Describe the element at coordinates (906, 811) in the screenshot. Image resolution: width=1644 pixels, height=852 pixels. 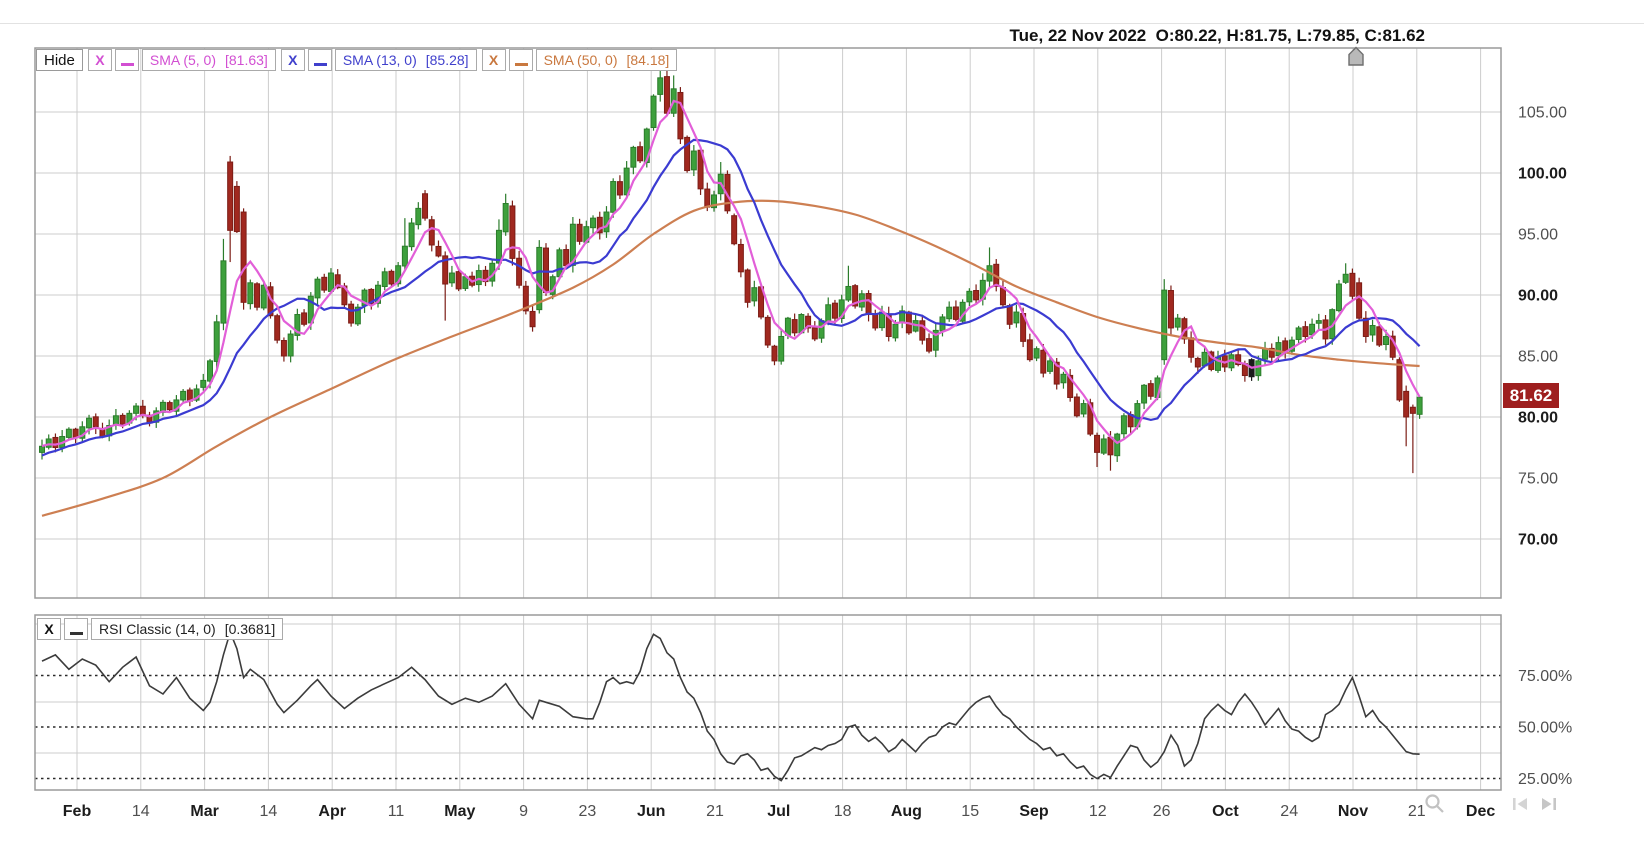
I see `x-axis-label: Aug` at that location.